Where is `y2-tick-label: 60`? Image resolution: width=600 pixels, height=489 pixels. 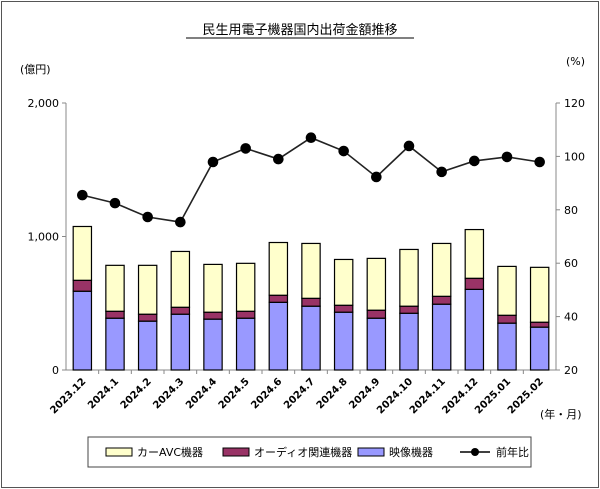 y2-tick-label: 60 is located at coordinates (571, 263).